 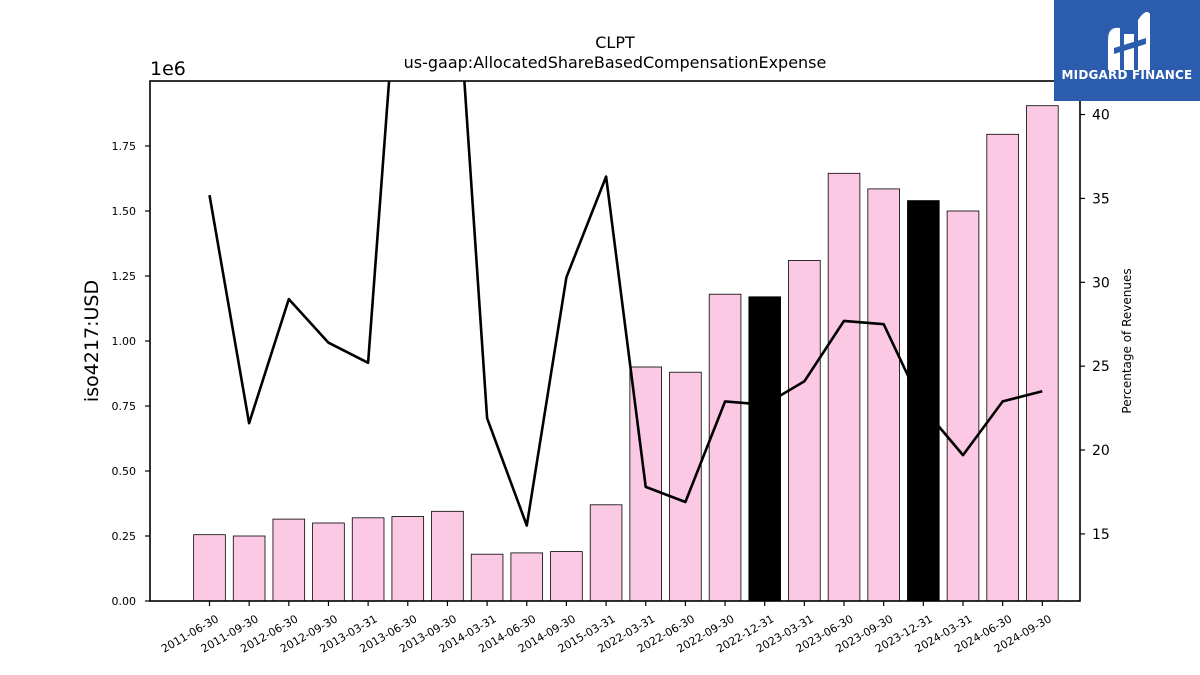 What do you see at coordinates (124, 471) in the screenshot?
I see `y-tick-label: 0.50` at bounding box center [124, 471].